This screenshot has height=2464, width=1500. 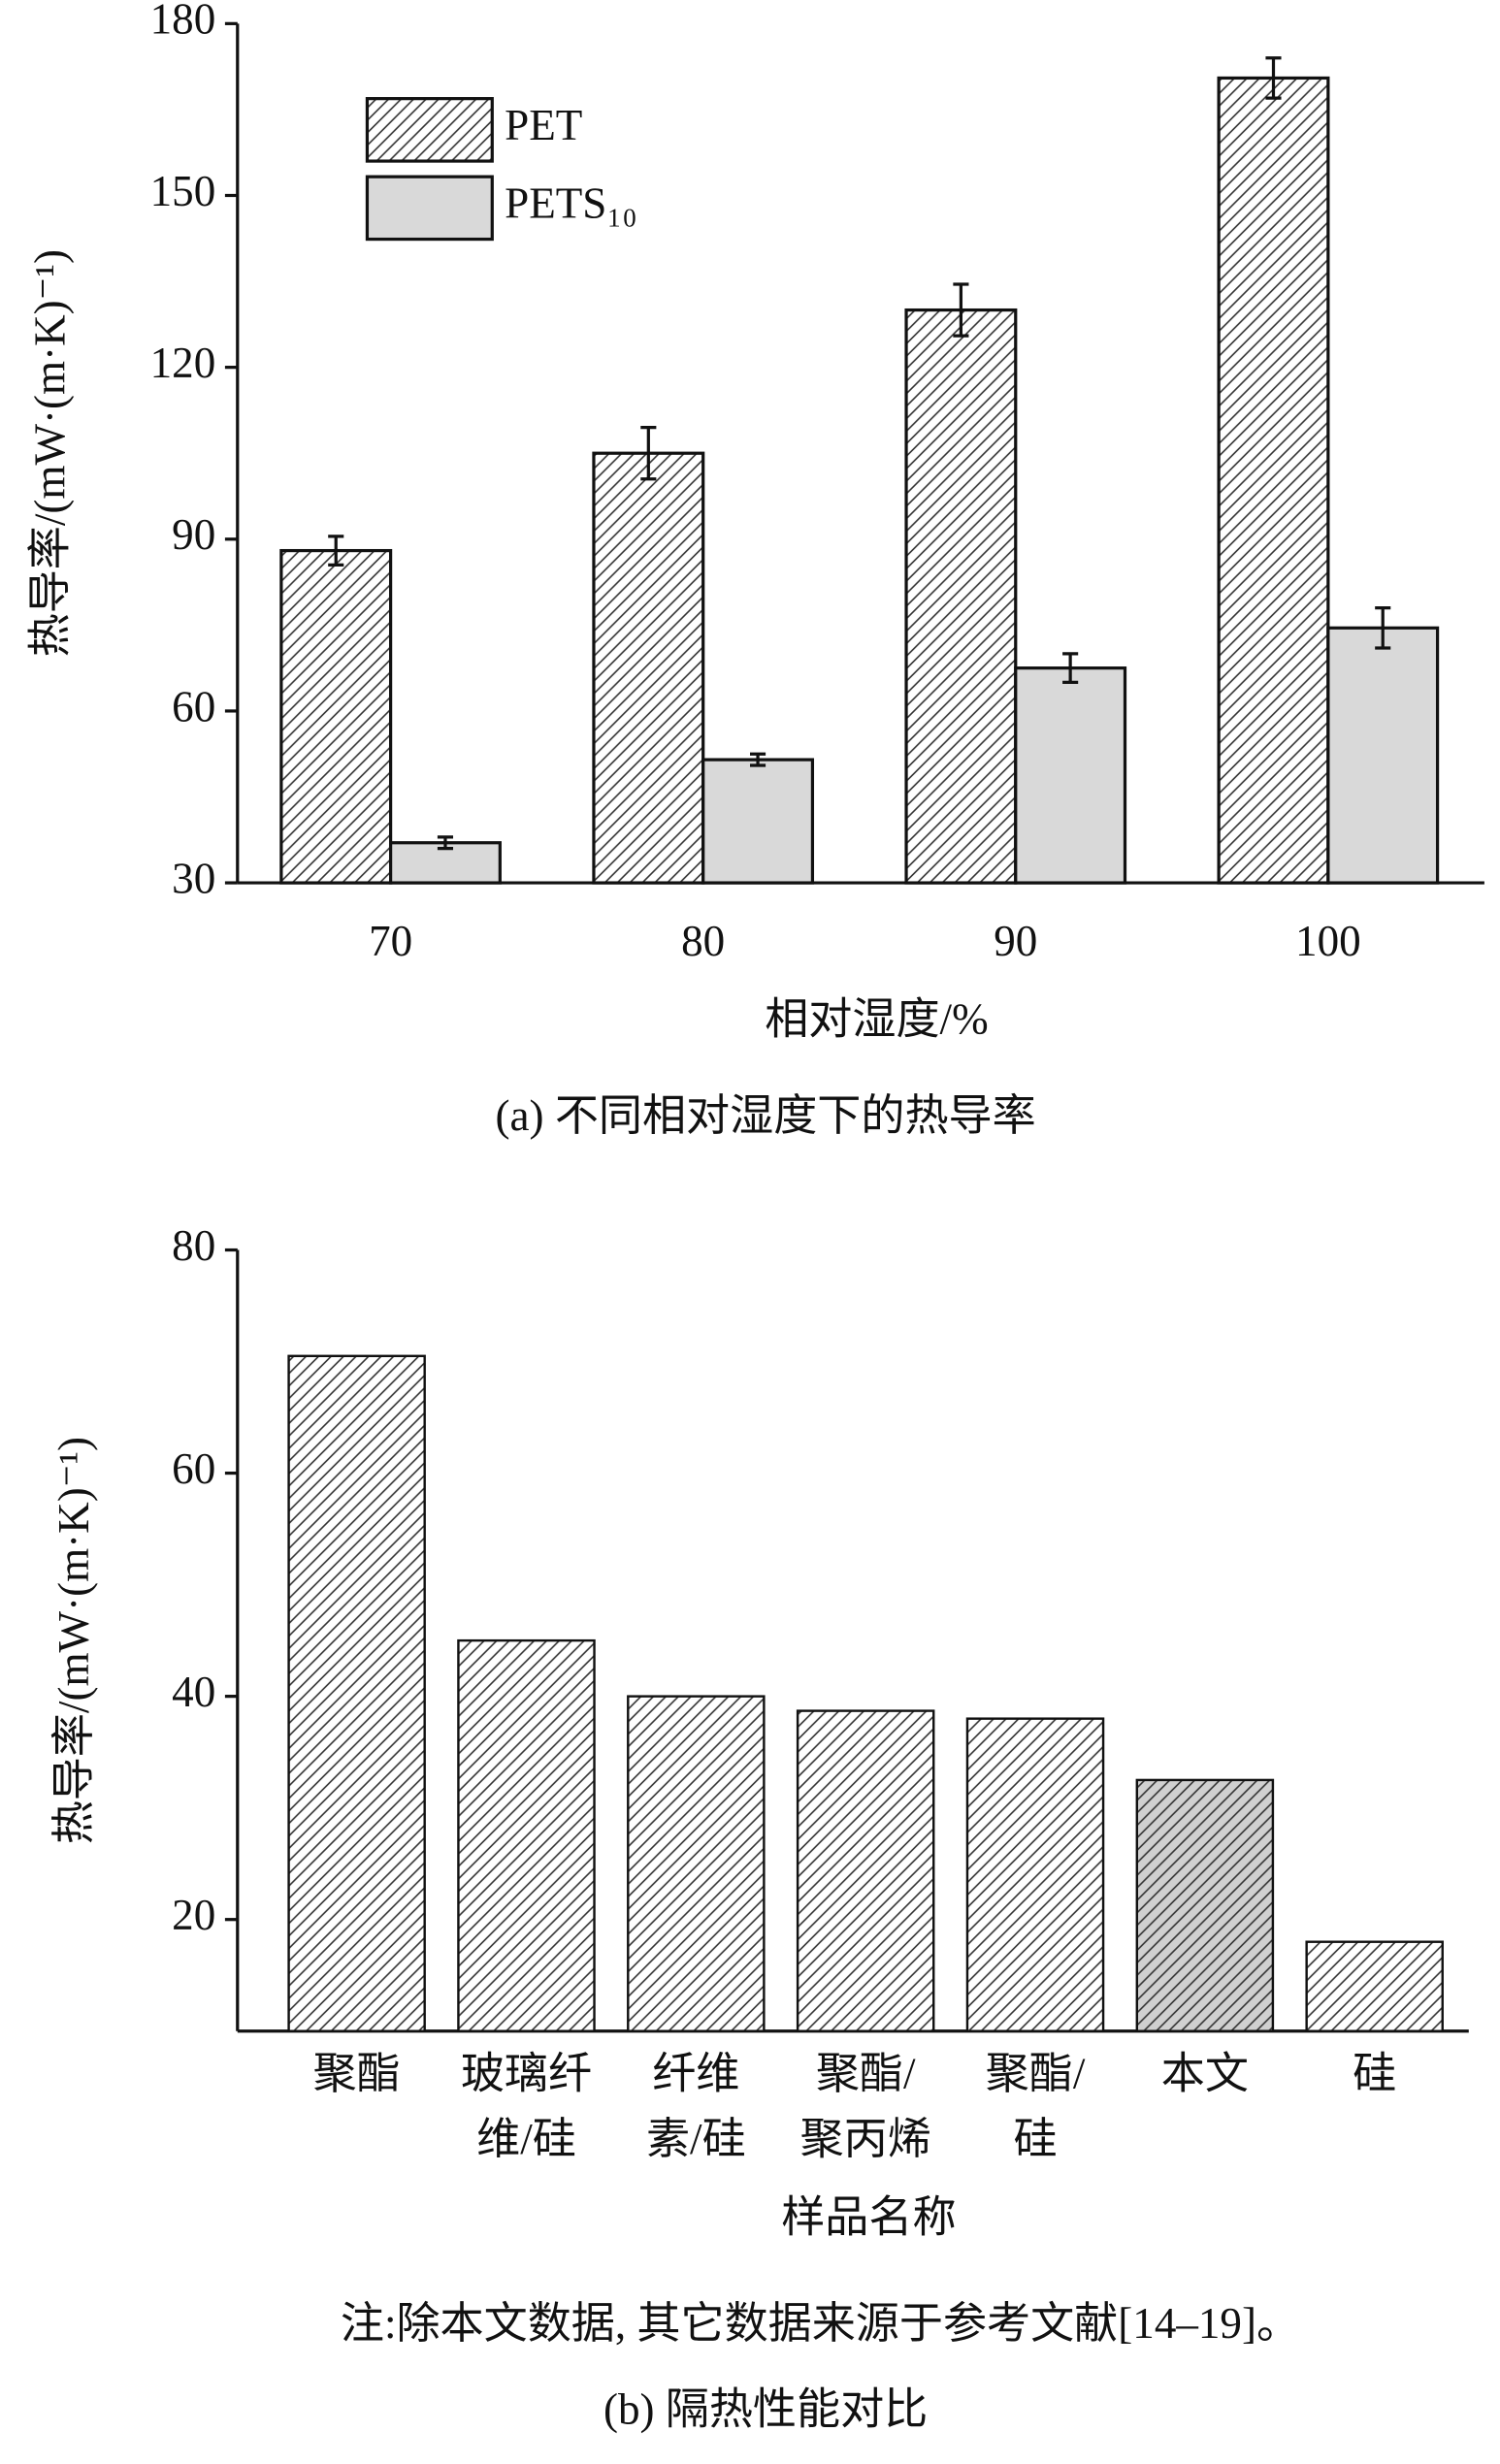 What do you see at coordinates (820, 2323) in the screenshot?
I see `note: 注:除本文数据, 其它数据来源于参考文献[14–19]。` at bounding box center [820, 2323].